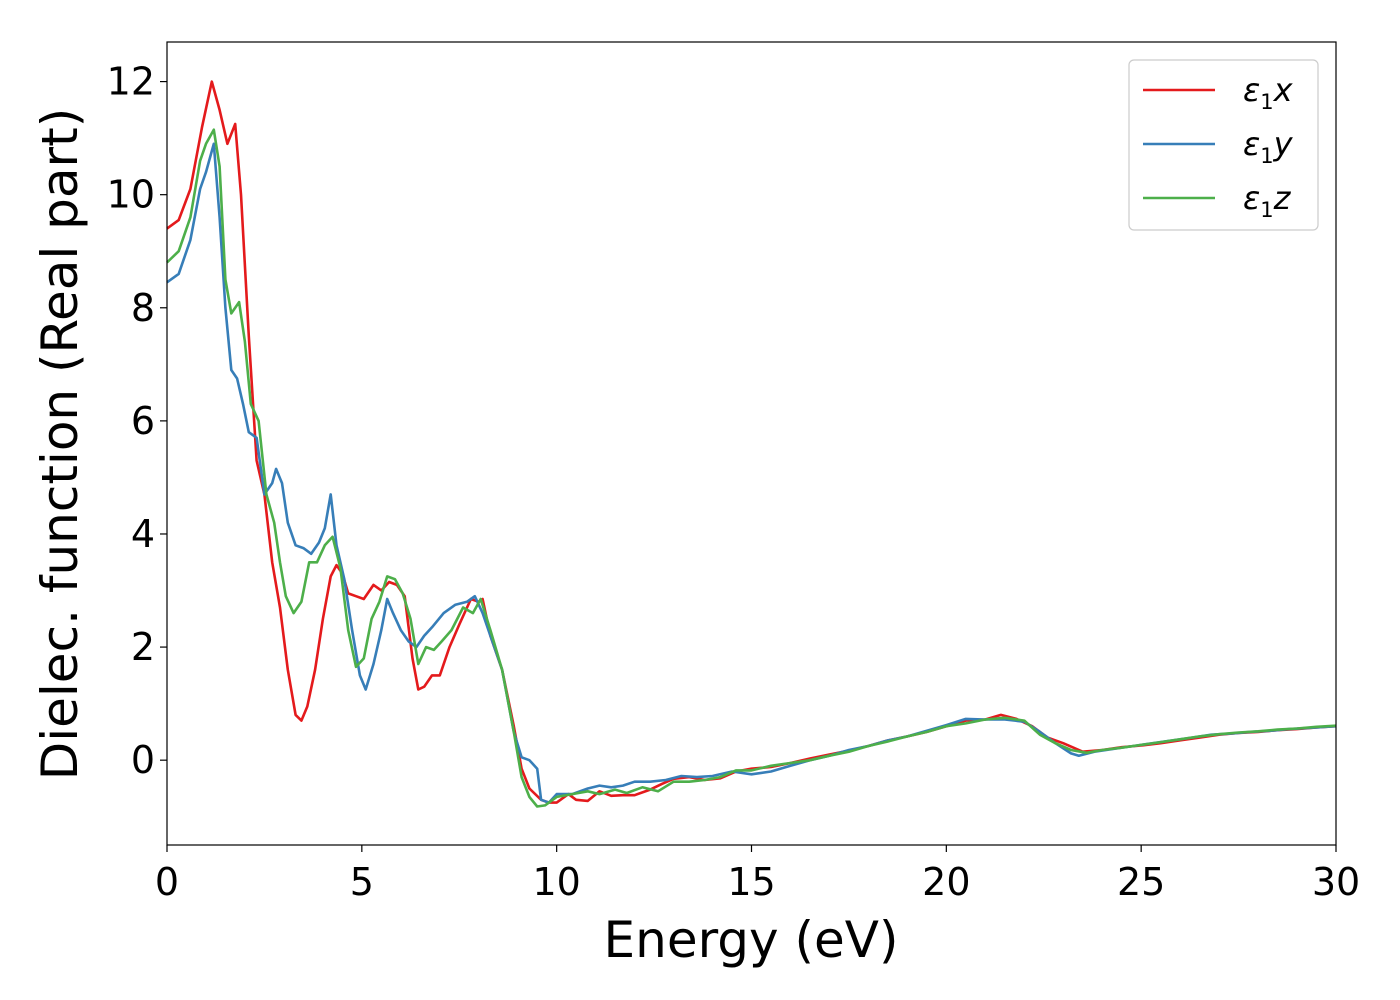  I want to click on legend: ε1x ε1y ε1z, so click(1223, 145).